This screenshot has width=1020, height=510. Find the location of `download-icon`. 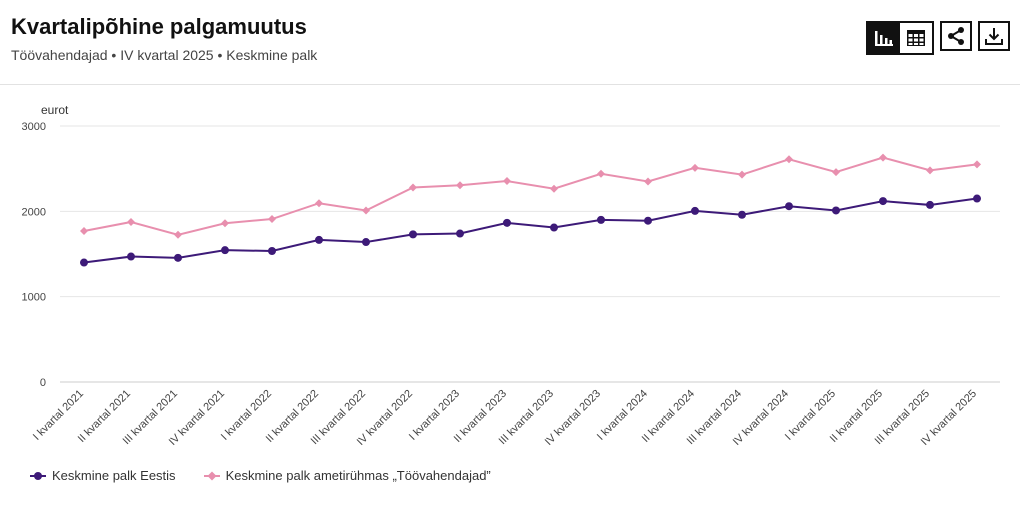

download-icon is located at coordinates (994, 36).